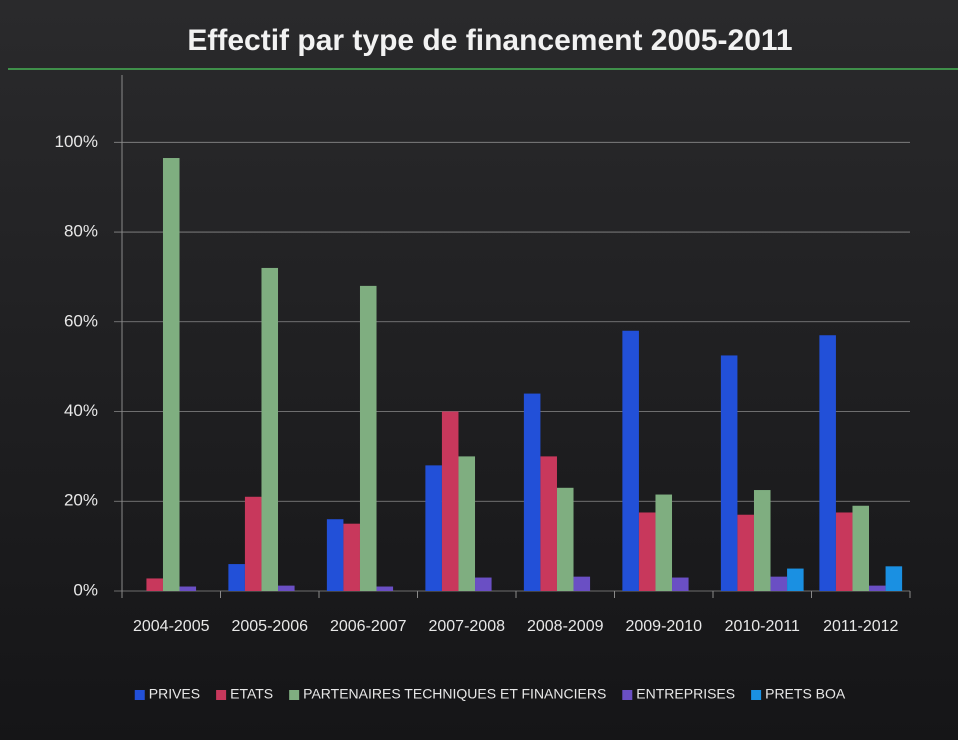 This screenshot has width=958, height=740. What do you see at coordinates (368, 626) in the screenshot?
I see `x-tick-label: 2006-2007` at bounding box center [368, 626].